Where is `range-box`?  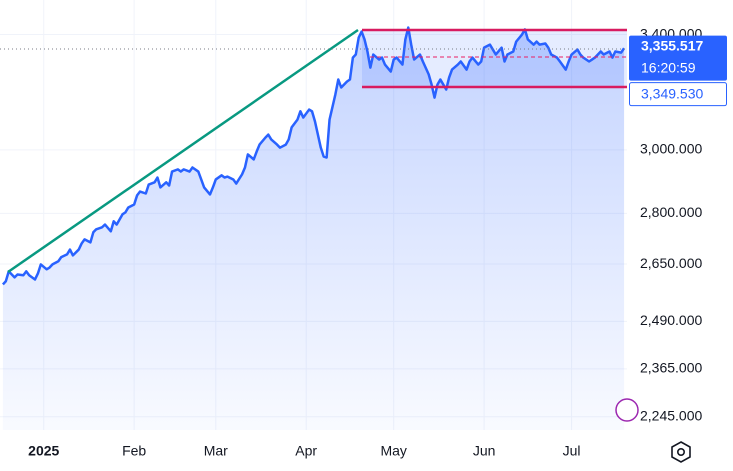
range-box is located at coordinates (494, 58).